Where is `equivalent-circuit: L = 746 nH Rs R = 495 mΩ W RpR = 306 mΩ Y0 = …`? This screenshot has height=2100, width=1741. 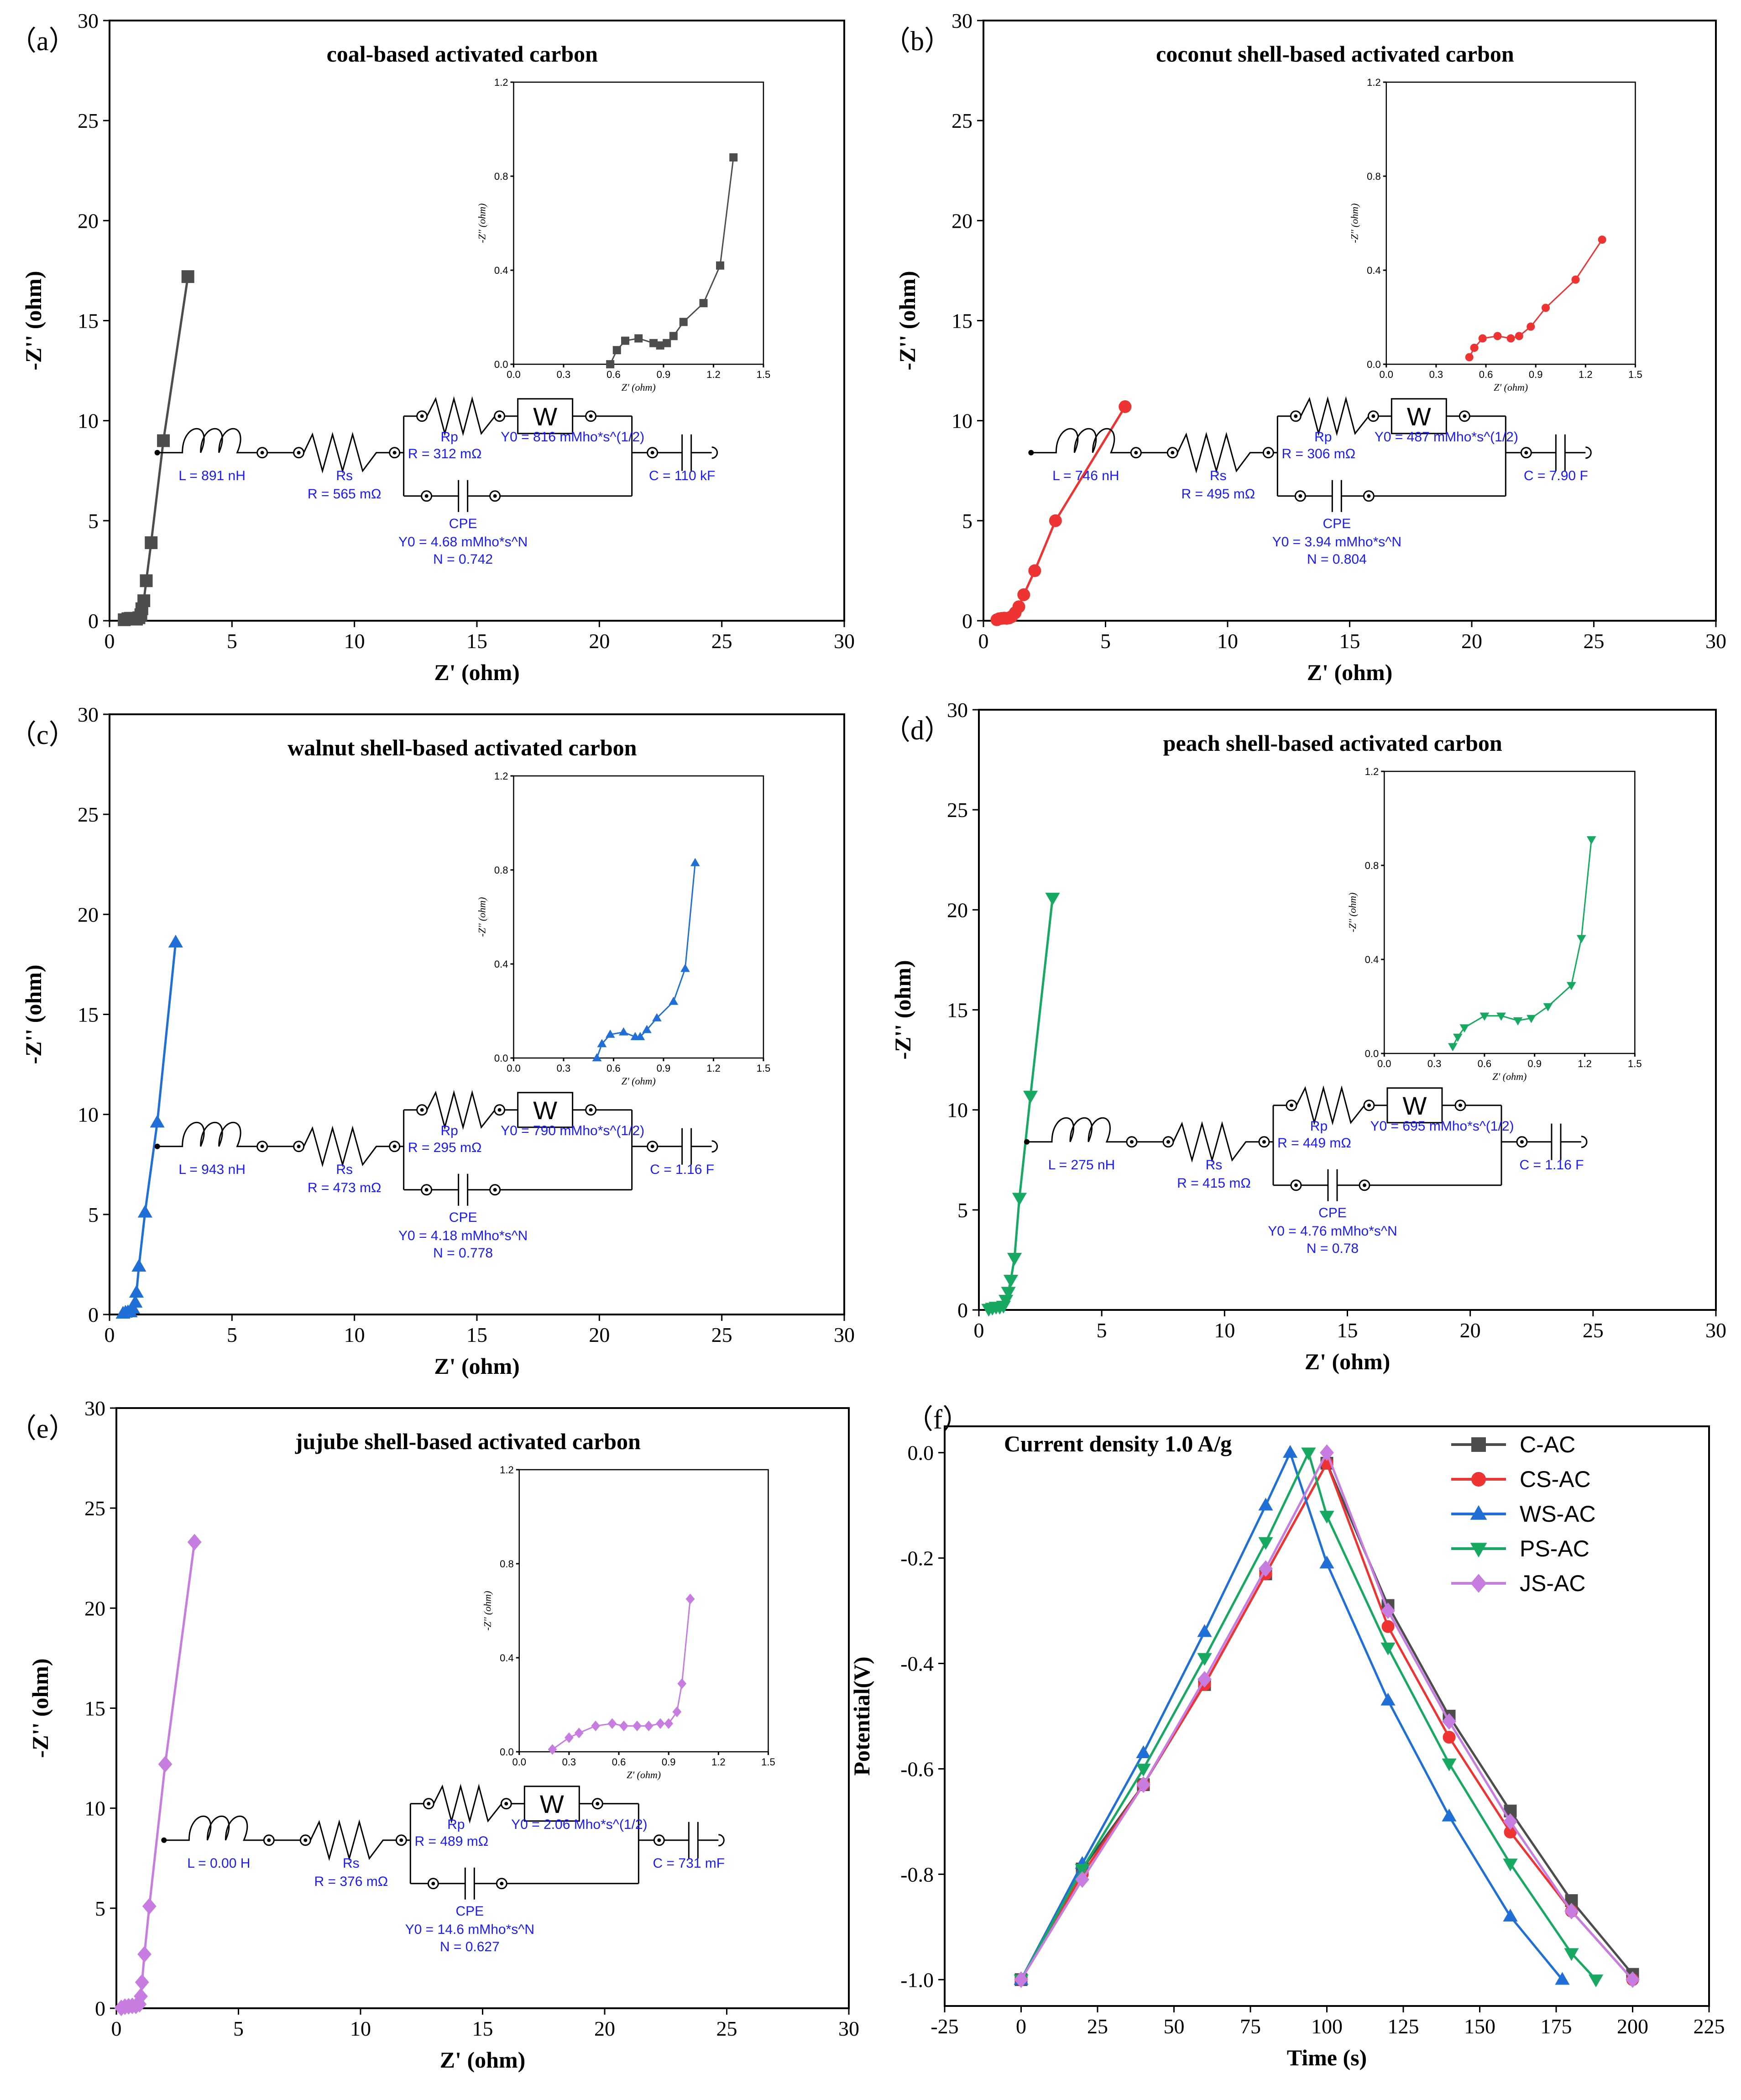 equivalent-circuit: L = 746 nH Rs R = 495 mΩ W RpR = 306 mΩ Y0 = … is located at coordinates (1310, 481).